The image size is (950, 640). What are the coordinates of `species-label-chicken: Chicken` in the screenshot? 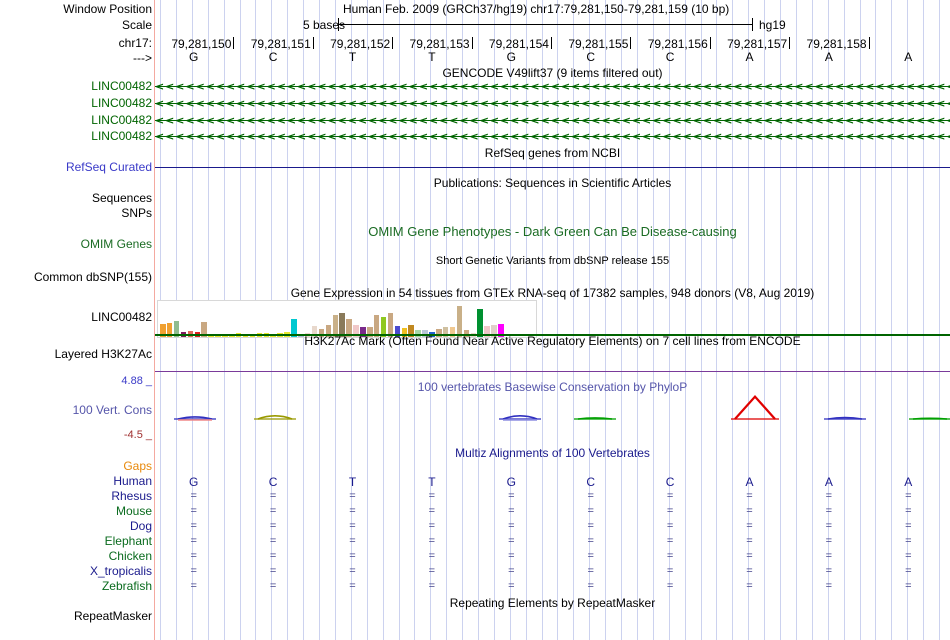 It's located at (130, 556).